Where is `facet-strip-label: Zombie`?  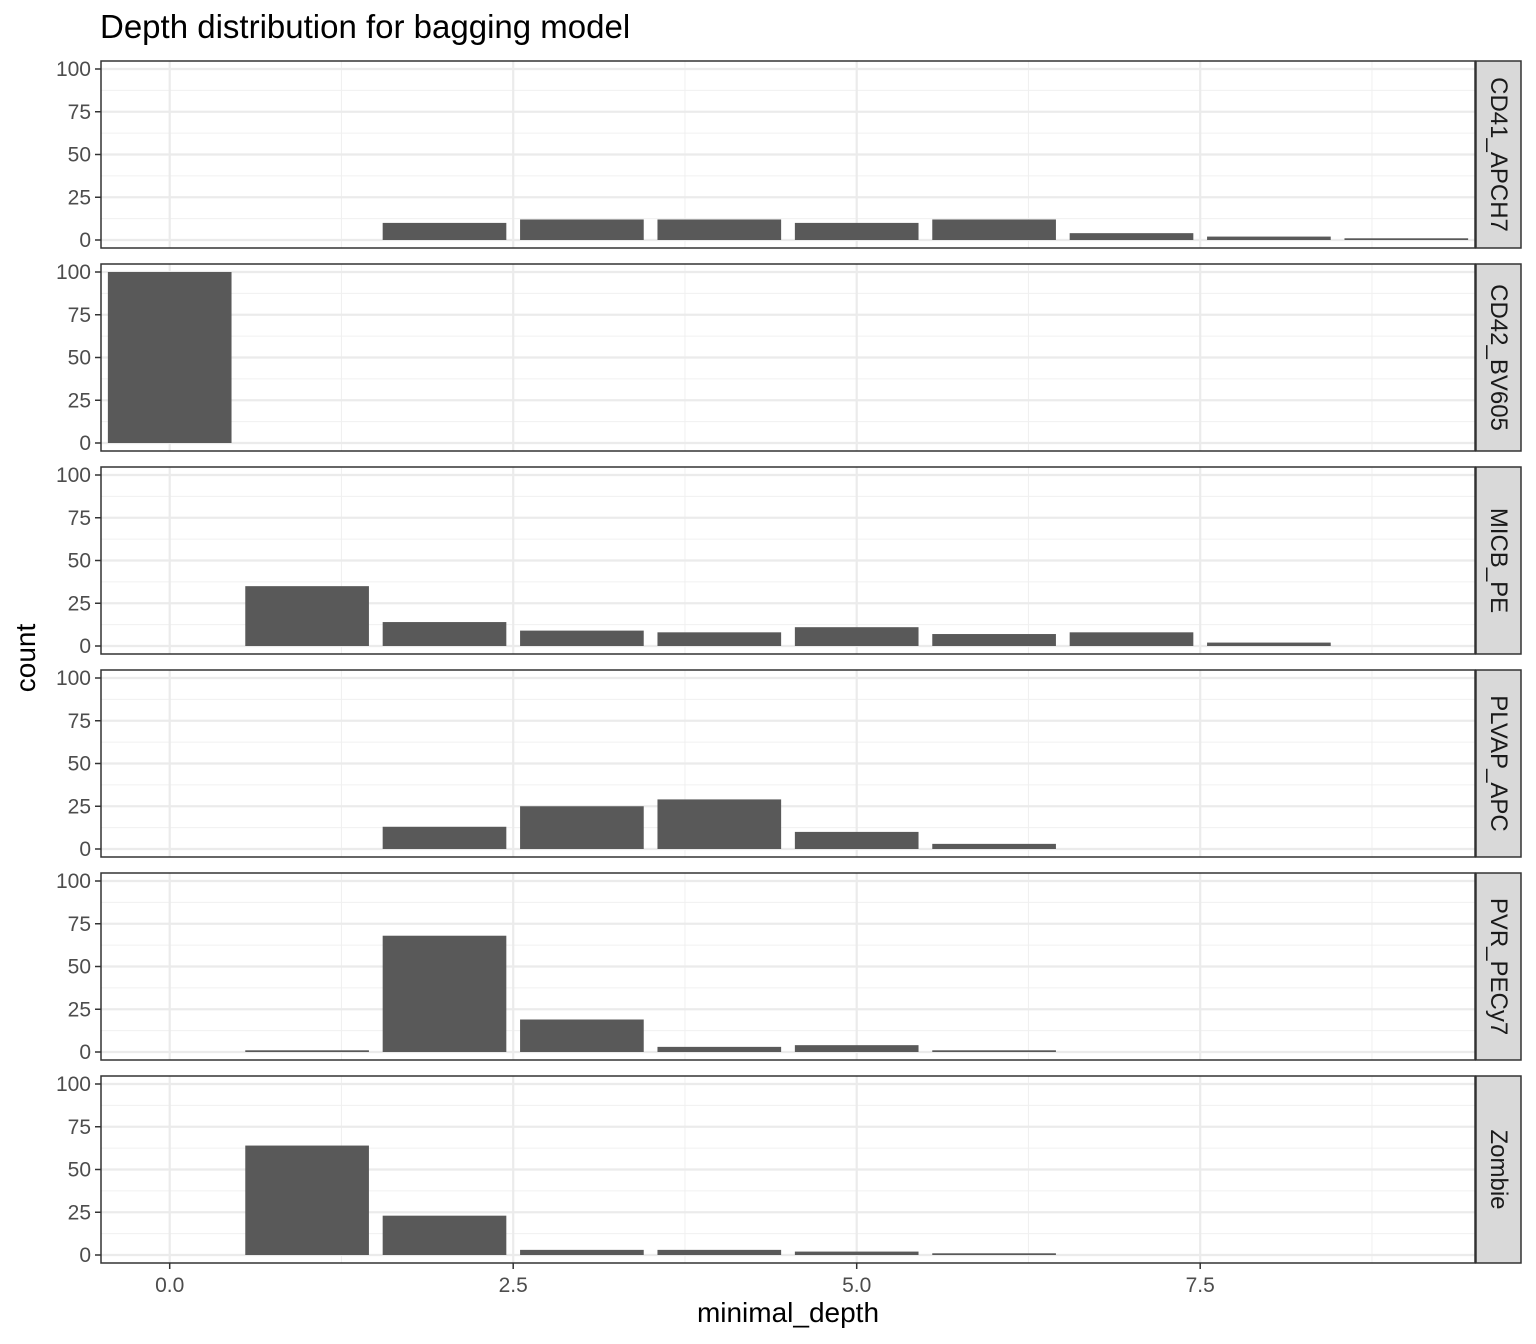
facet-strip-label: Zombie is located at coordinates (1498, 1169).